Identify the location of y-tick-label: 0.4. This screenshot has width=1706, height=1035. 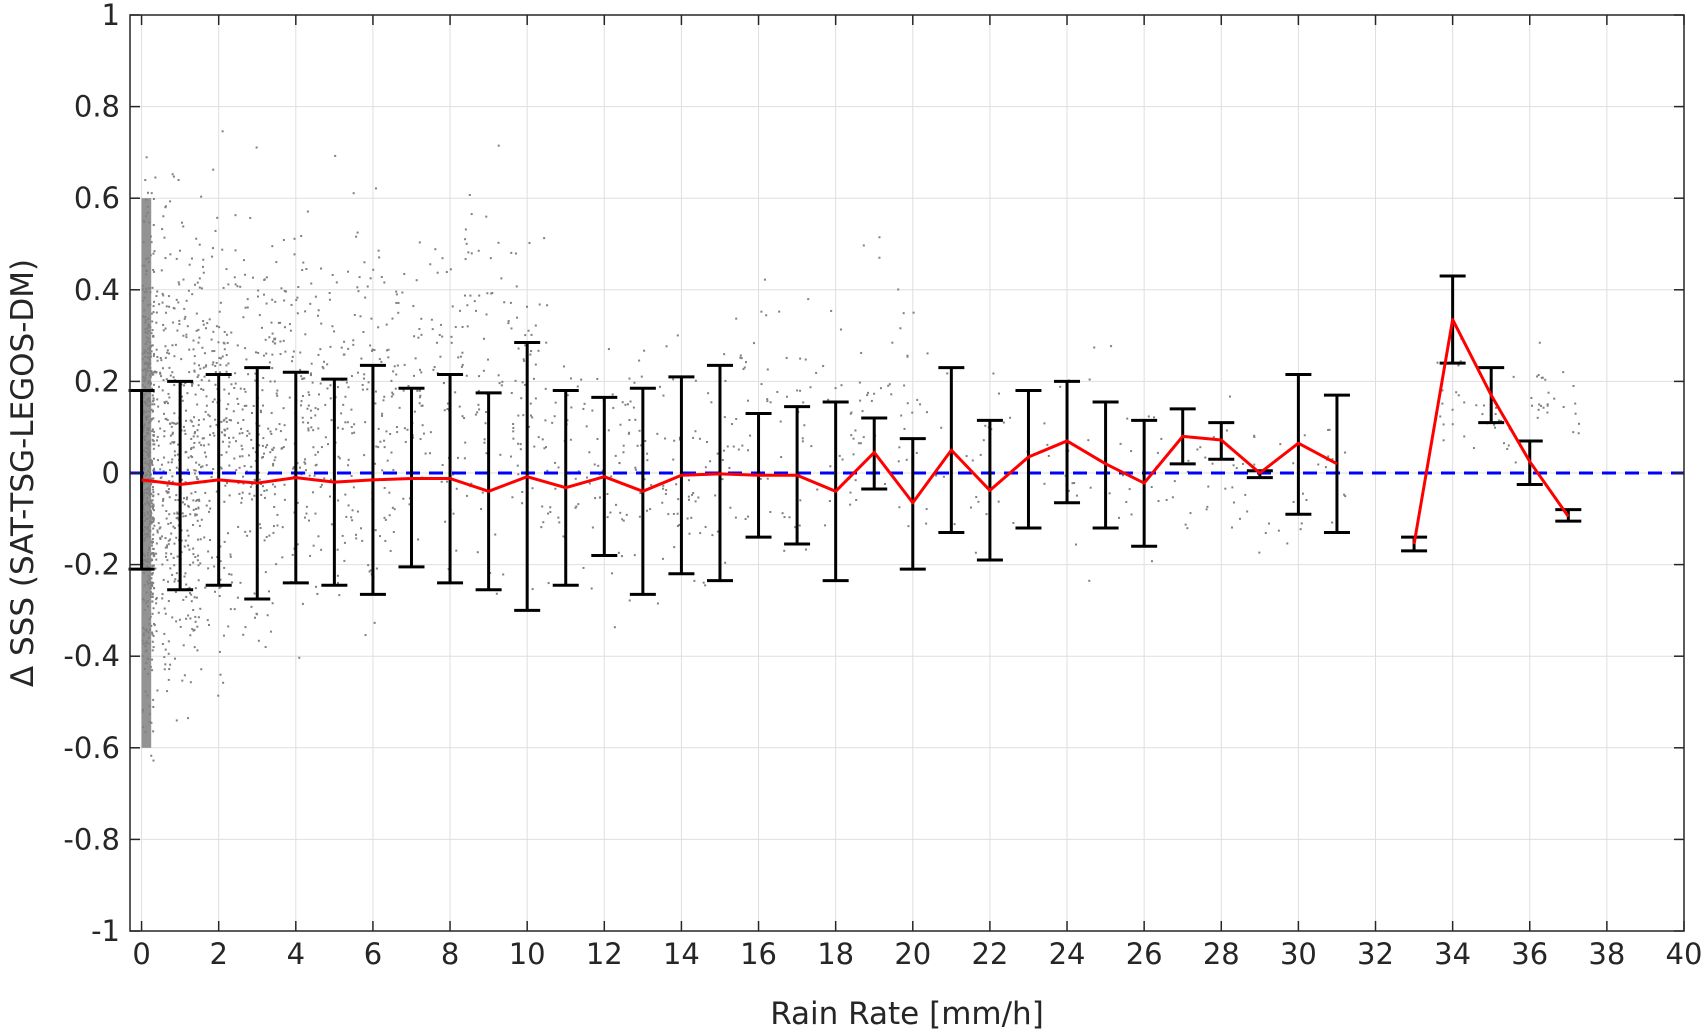
(97, 290).